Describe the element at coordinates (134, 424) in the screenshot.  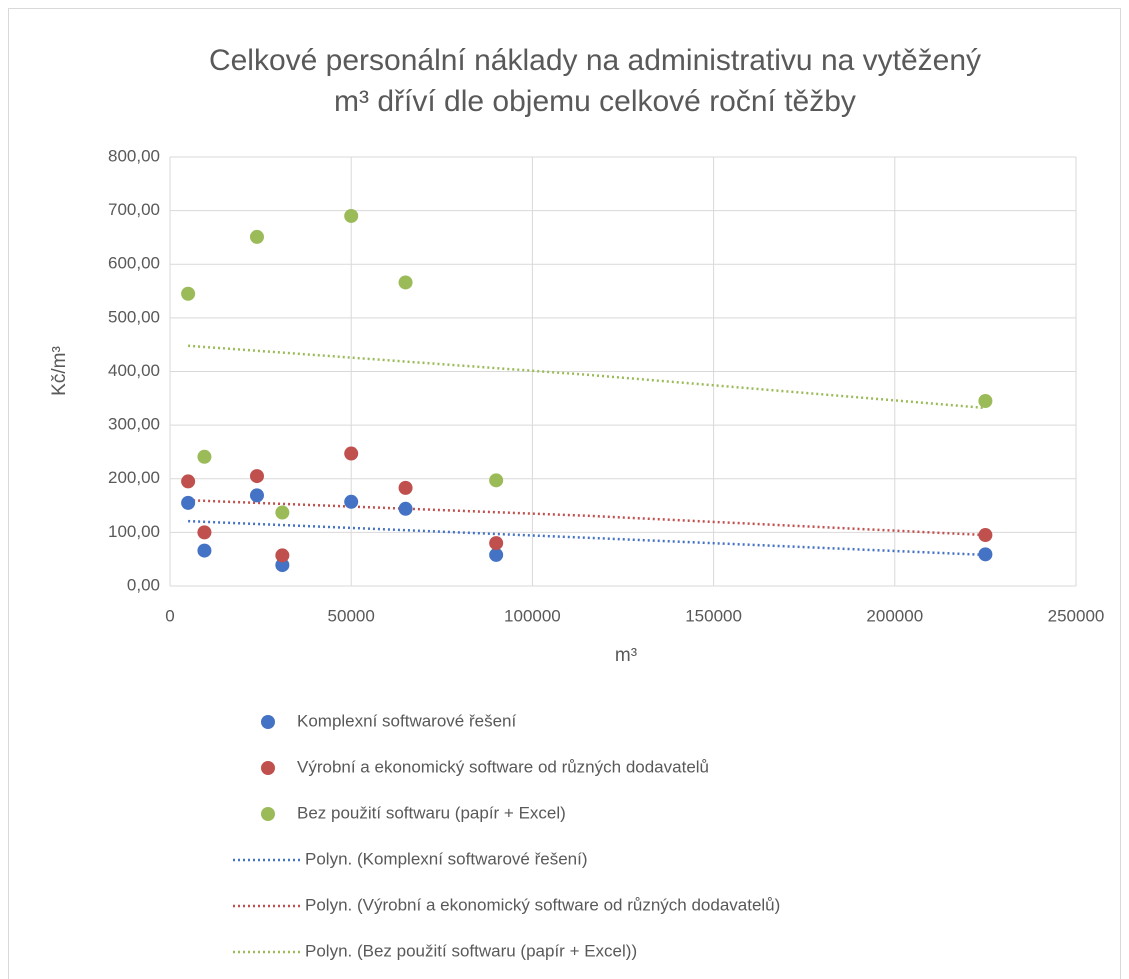
I see `y-tick-label: 300,00` at that location.